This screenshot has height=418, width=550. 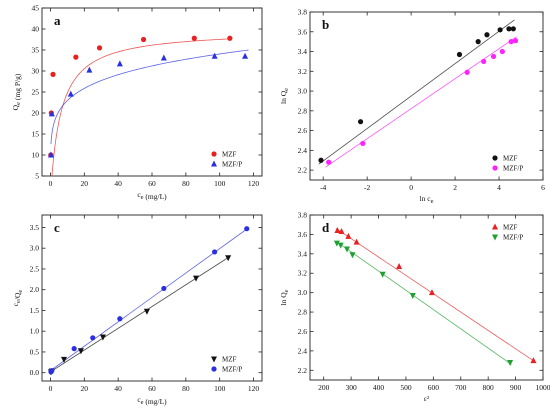 I want to click on y-tick-label: 30, so click(x=36, y=71).